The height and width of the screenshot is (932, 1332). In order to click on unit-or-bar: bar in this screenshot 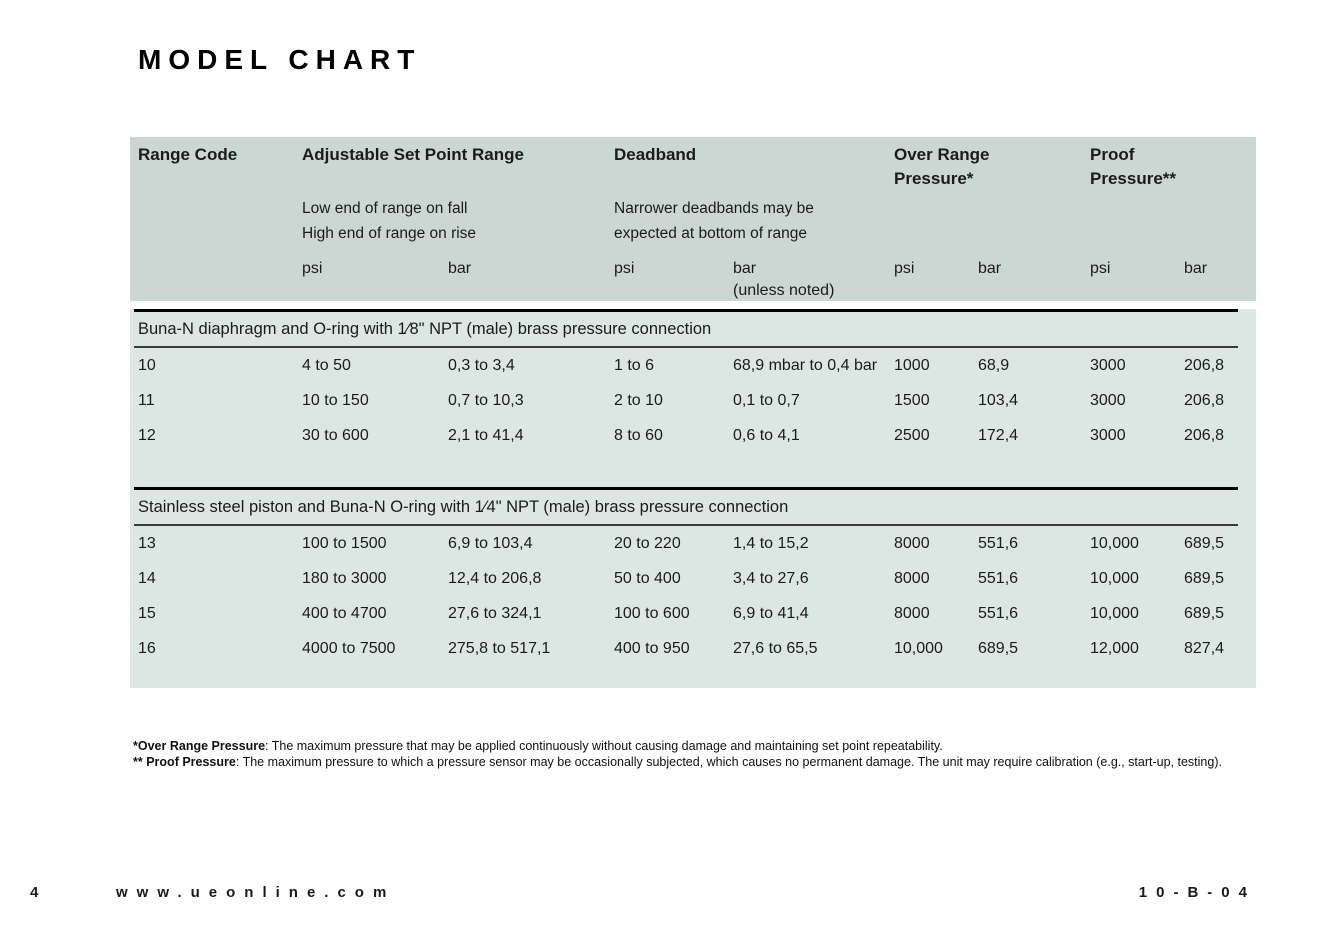, I will do `click(990, 268)`.